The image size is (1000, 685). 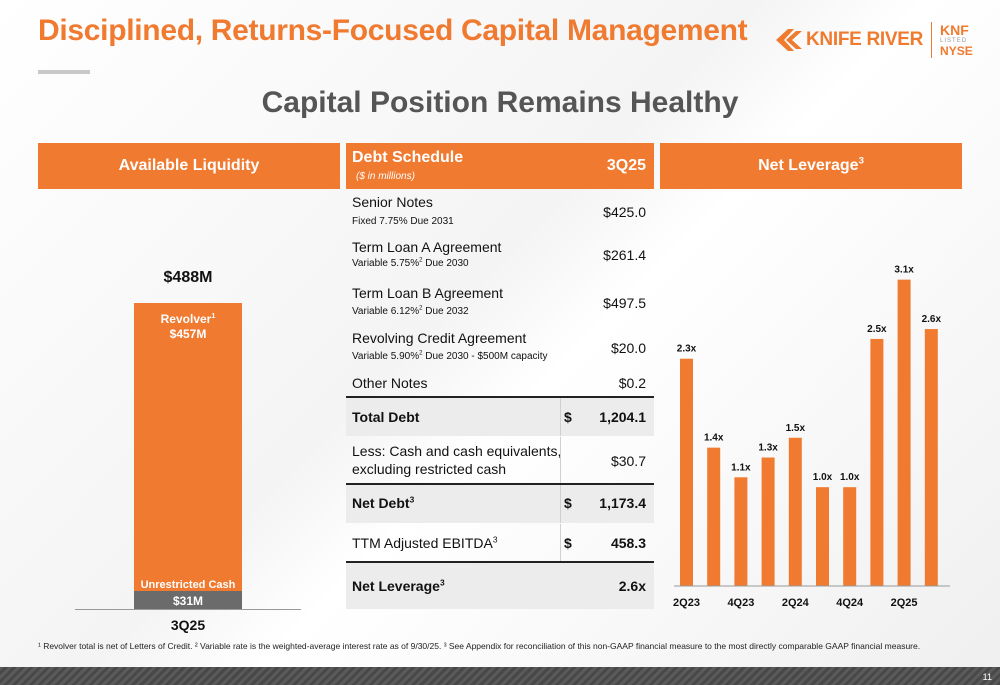 I want to click on row-detail-maturity: Due 2032, so click(x=445, y=311).